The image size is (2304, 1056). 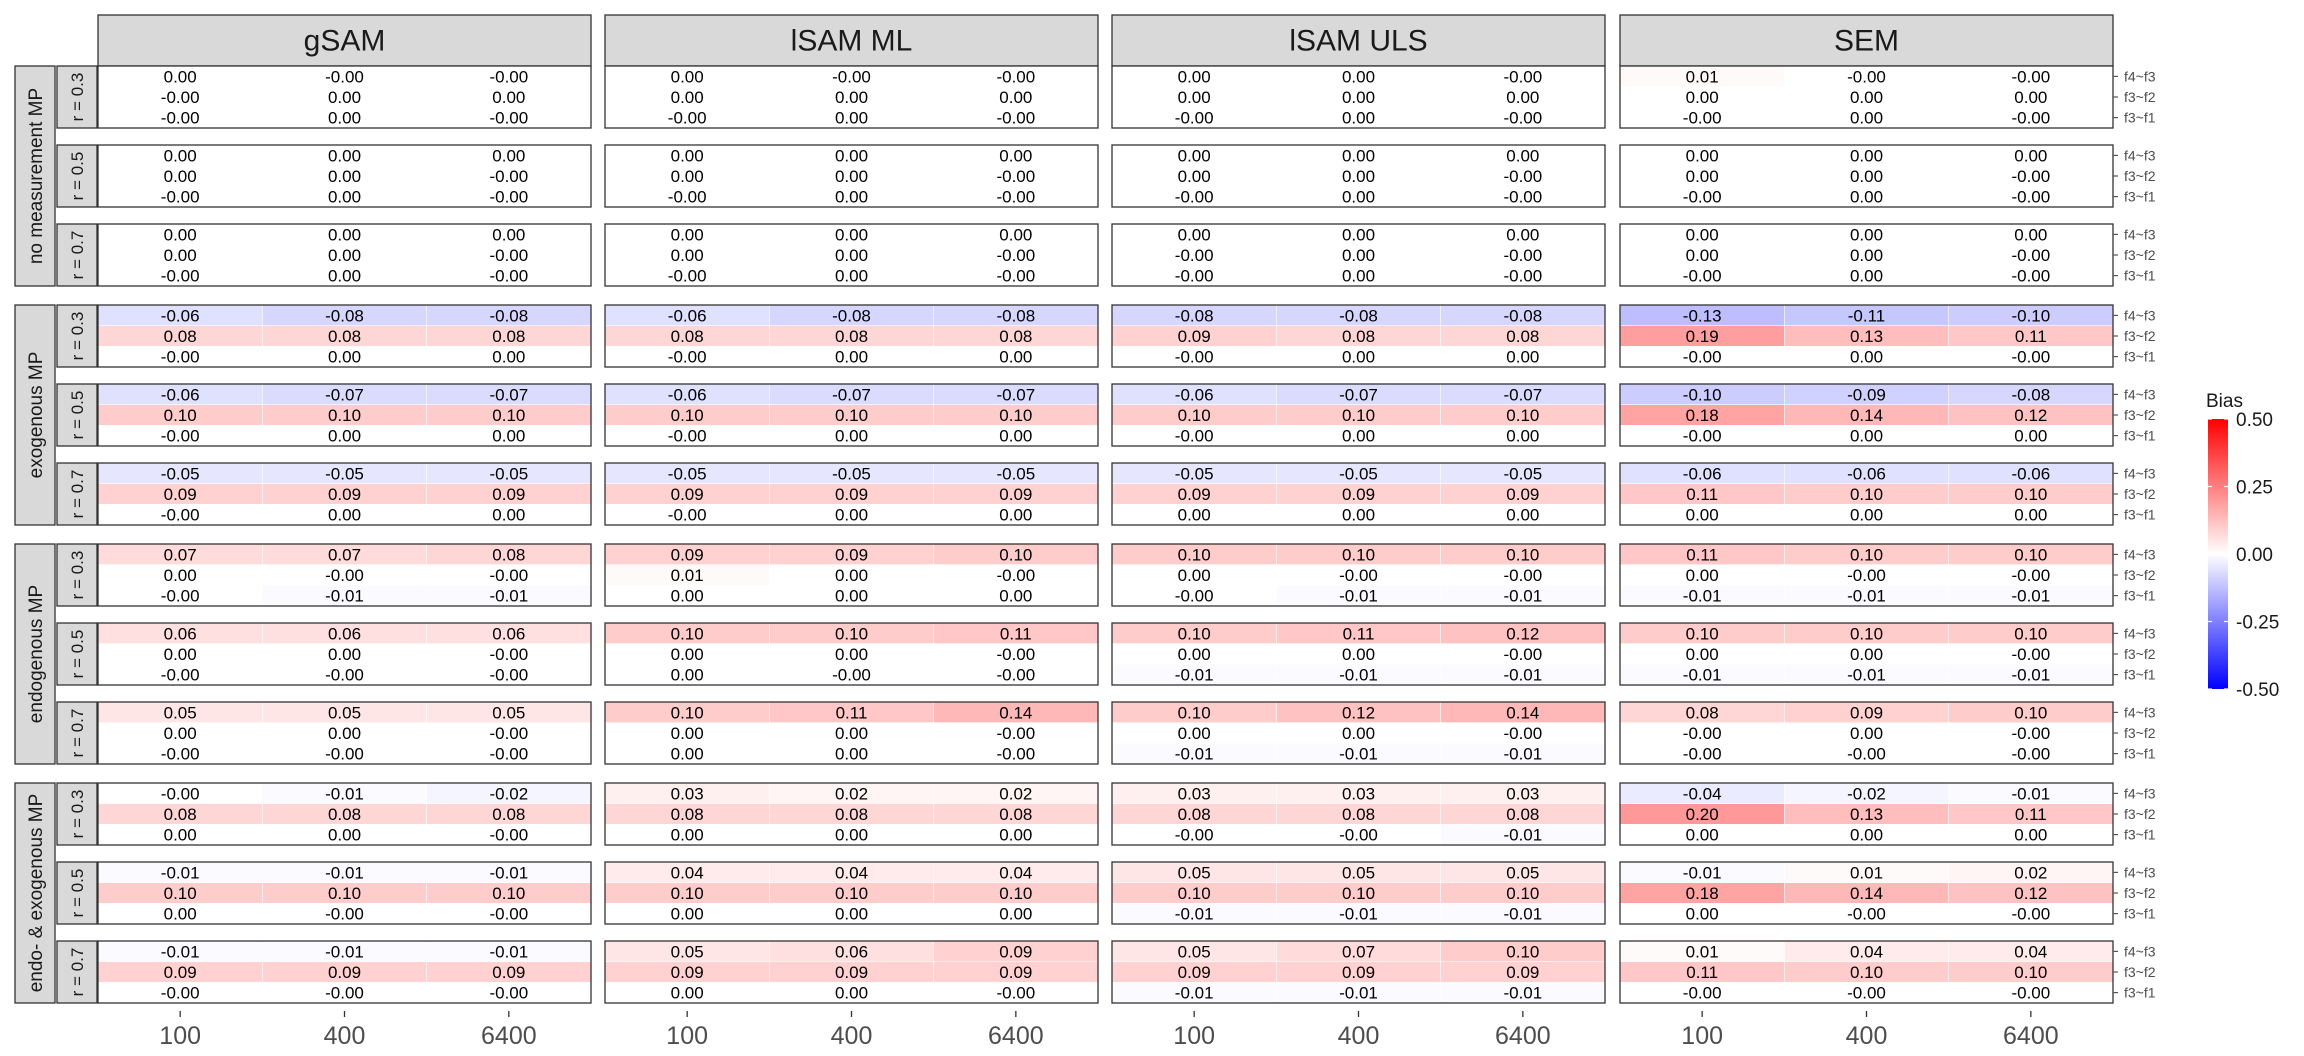 What do you see at coordinates (2140, 754) in the screenshot?
I see `y-tick-label: f3~f1` at bounding box center [2140, 754].